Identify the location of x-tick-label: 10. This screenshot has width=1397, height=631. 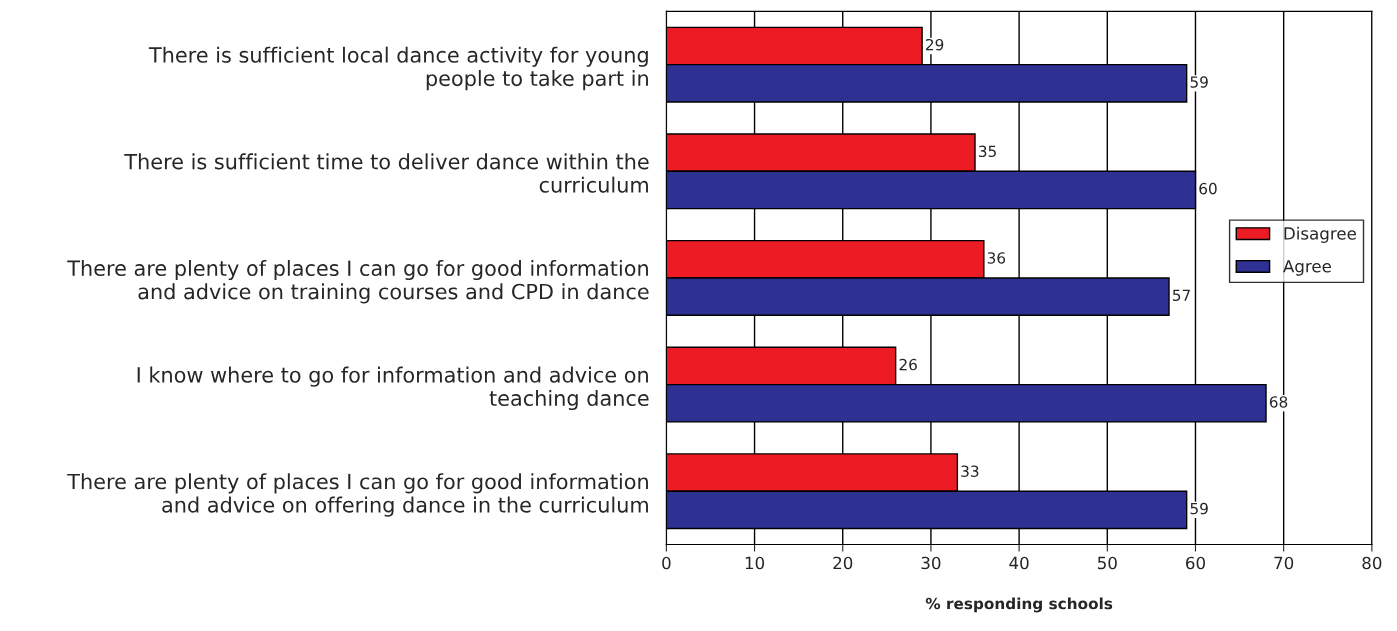
(755, 563).